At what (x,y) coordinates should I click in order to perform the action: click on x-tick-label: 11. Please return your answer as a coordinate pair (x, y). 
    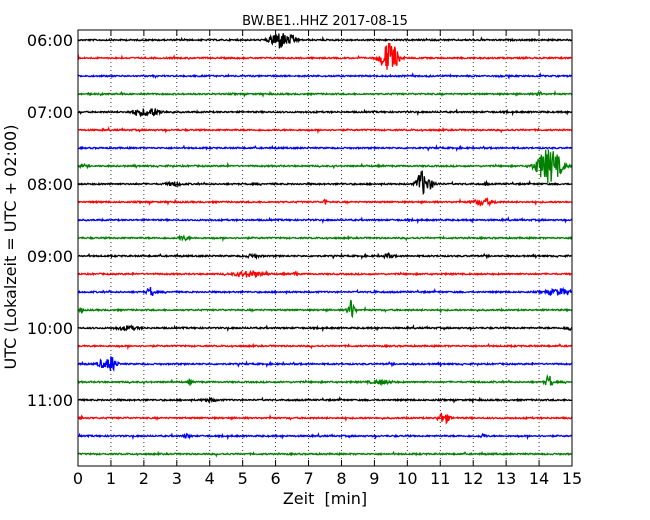
    Looking at the image, I should click on (440, 478).